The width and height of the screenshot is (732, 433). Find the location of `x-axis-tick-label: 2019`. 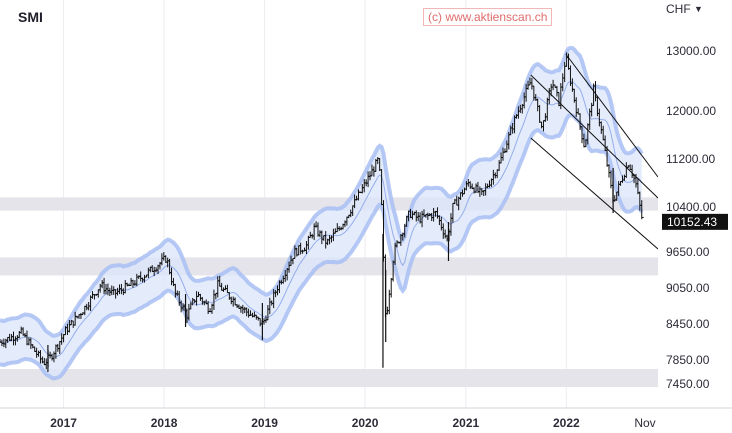

x-axis-tick-label: 2019 is located at coordinates (264, 423).